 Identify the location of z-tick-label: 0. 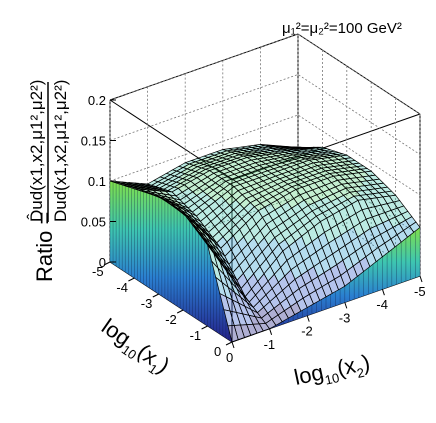
(102, 262).